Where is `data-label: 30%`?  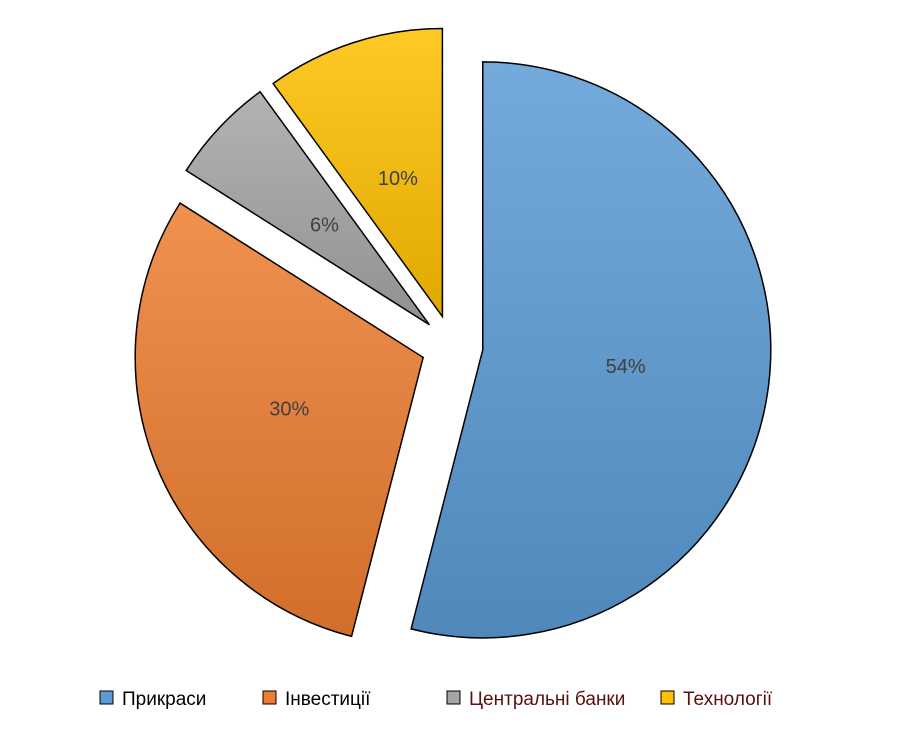
data-label: 30% is located at coordinates (289, 410).